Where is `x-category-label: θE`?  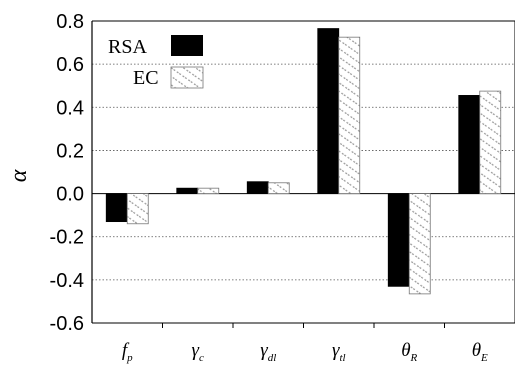
x-category-label: θE is located at coordinates (480, 352).